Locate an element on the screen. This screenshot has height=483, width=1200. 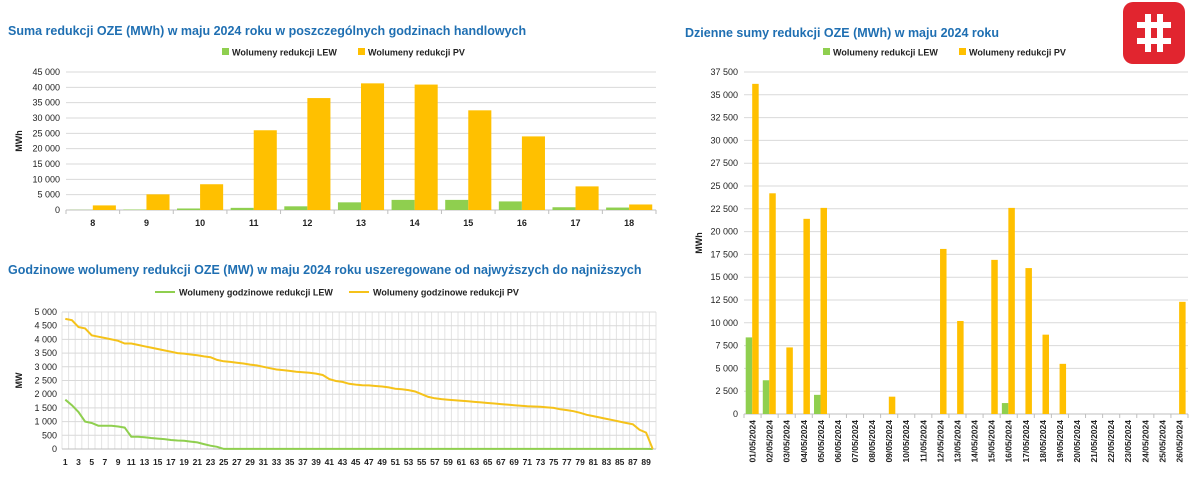
legend-label: Wolumeny redukcji LEW is located at coordinates (284, 53).